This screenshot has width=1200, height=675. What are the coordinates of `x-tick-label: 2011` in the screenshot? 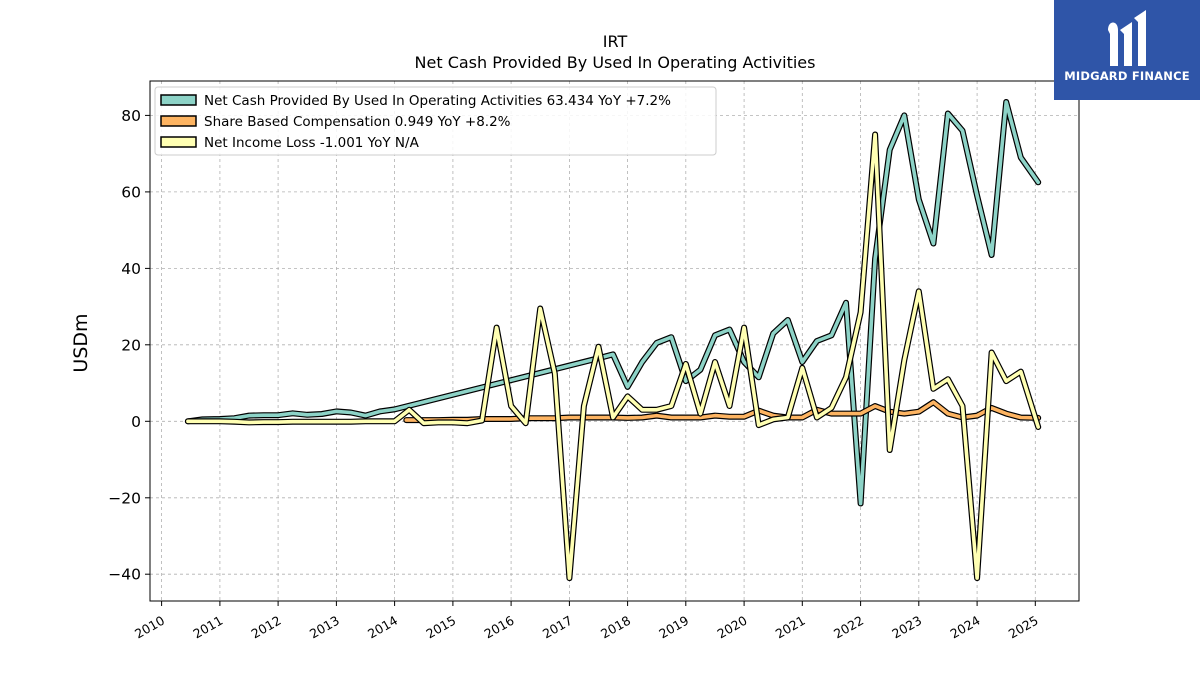 It's located at (207, 627).